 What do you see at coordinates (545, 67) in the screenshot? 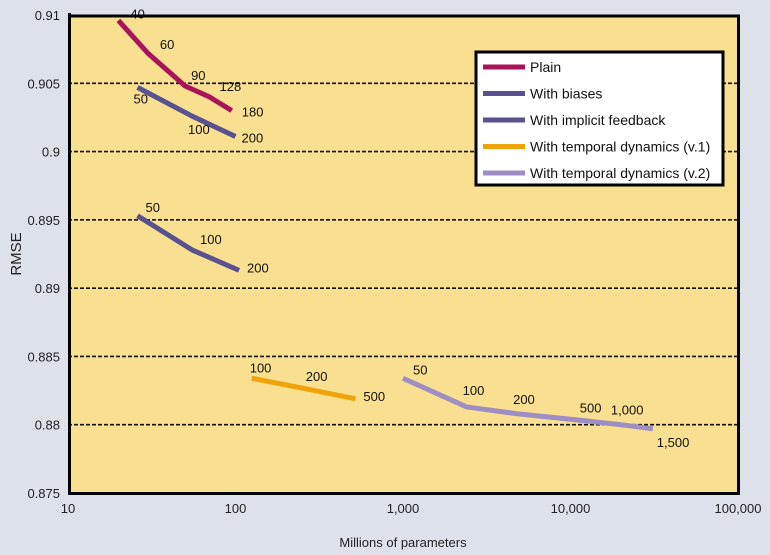
I see `legend-label: Plain` at bounding box center [545, 67].